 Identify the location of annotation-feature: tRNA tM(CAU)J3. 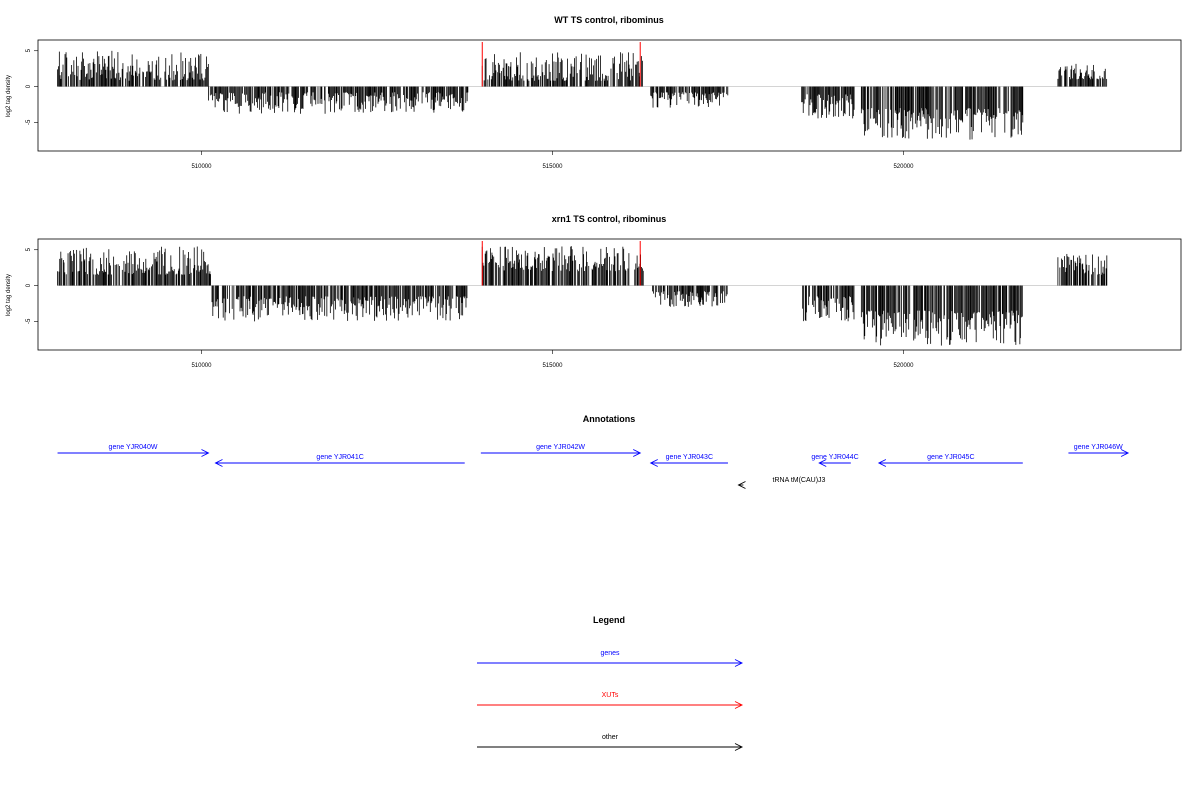
(781, 483).